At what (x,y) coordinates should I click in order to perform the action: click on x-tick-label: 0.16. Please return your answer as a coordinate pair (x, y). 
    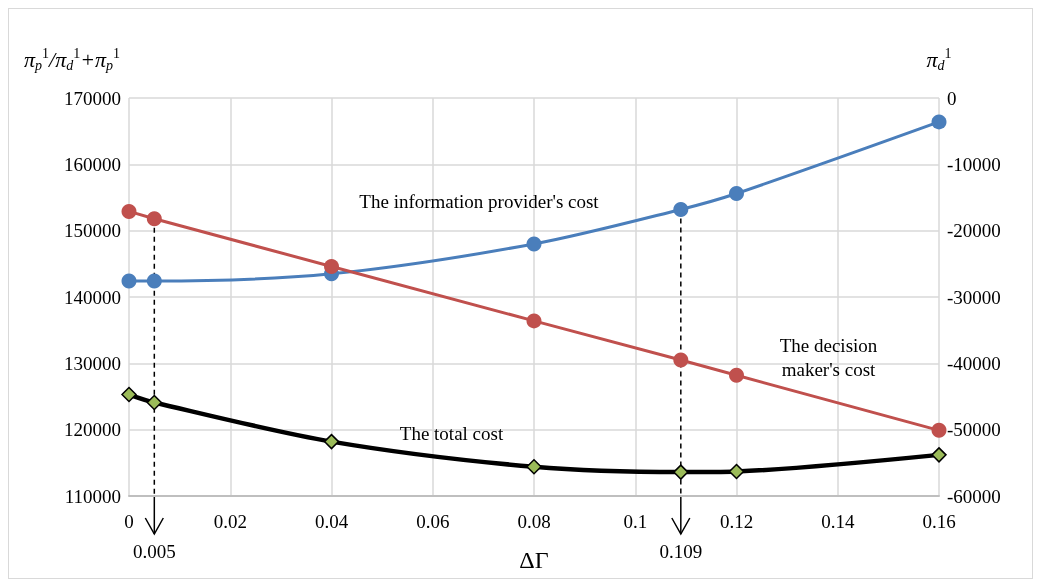
    Looking at the image, I should click on (939, 521).